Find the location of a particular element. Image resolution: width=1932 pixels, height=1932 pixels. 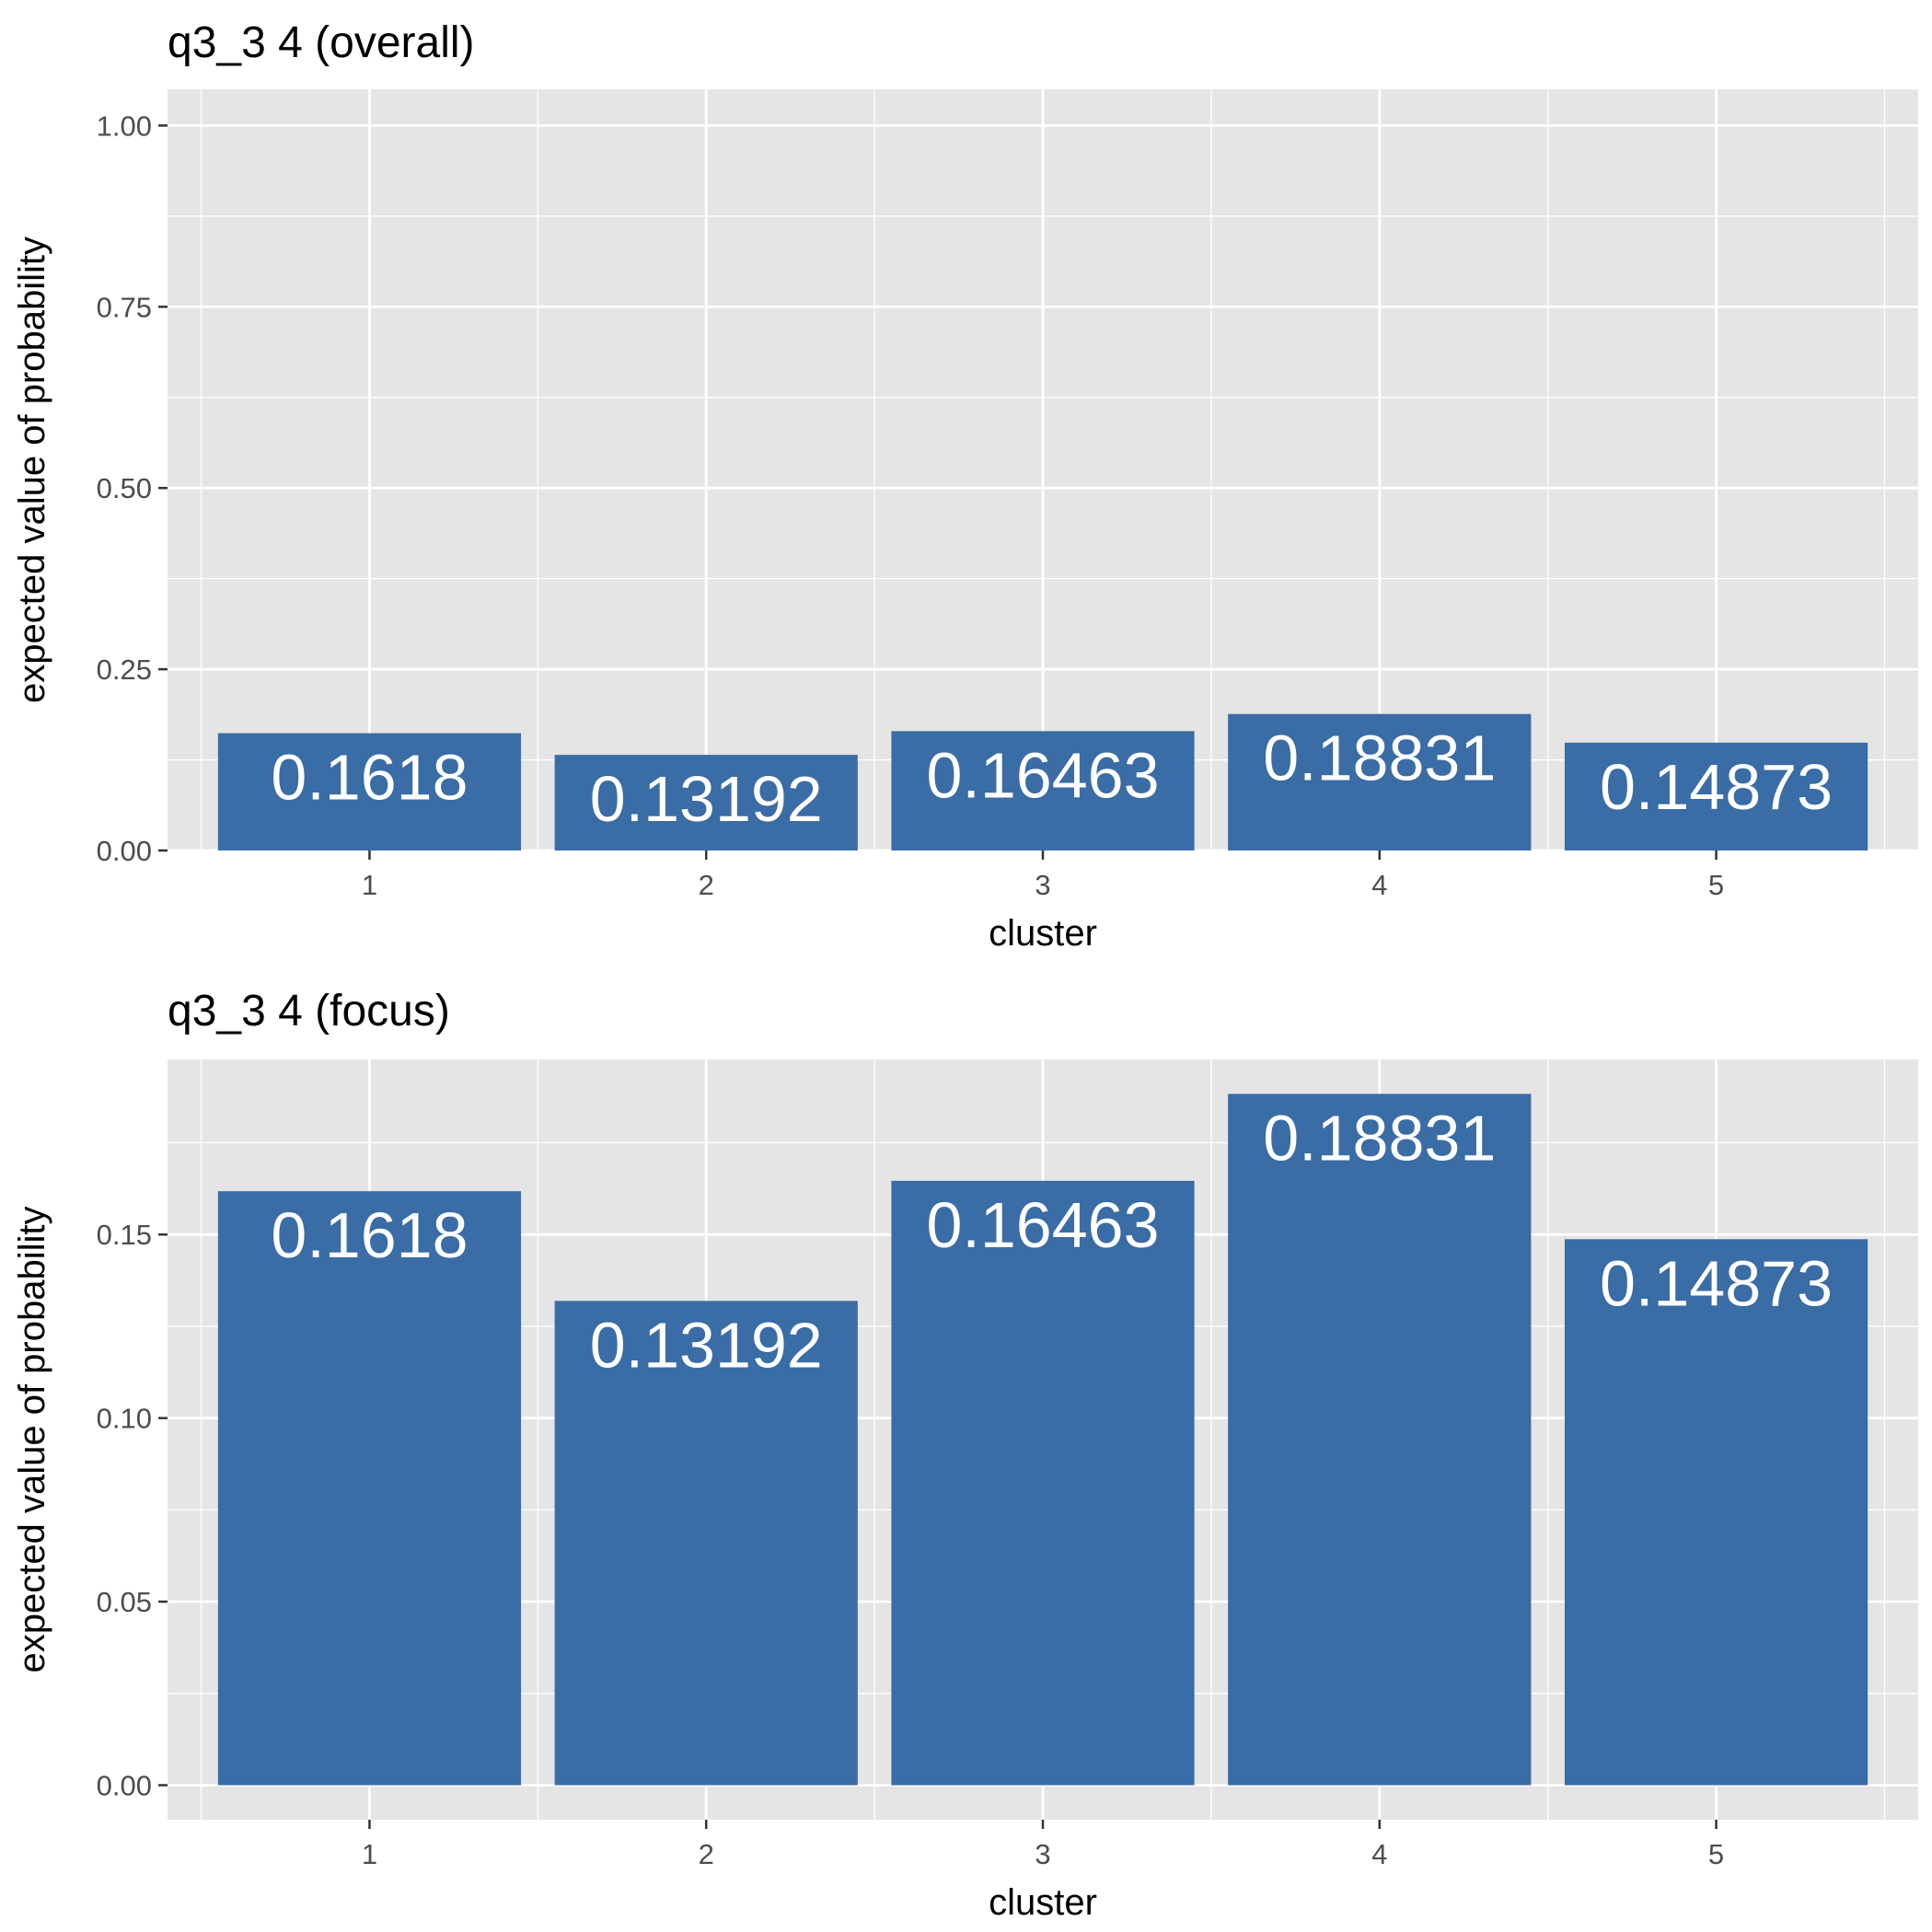

chart-title: q3_3 4 (overall) is located at coordinates (322, 42).